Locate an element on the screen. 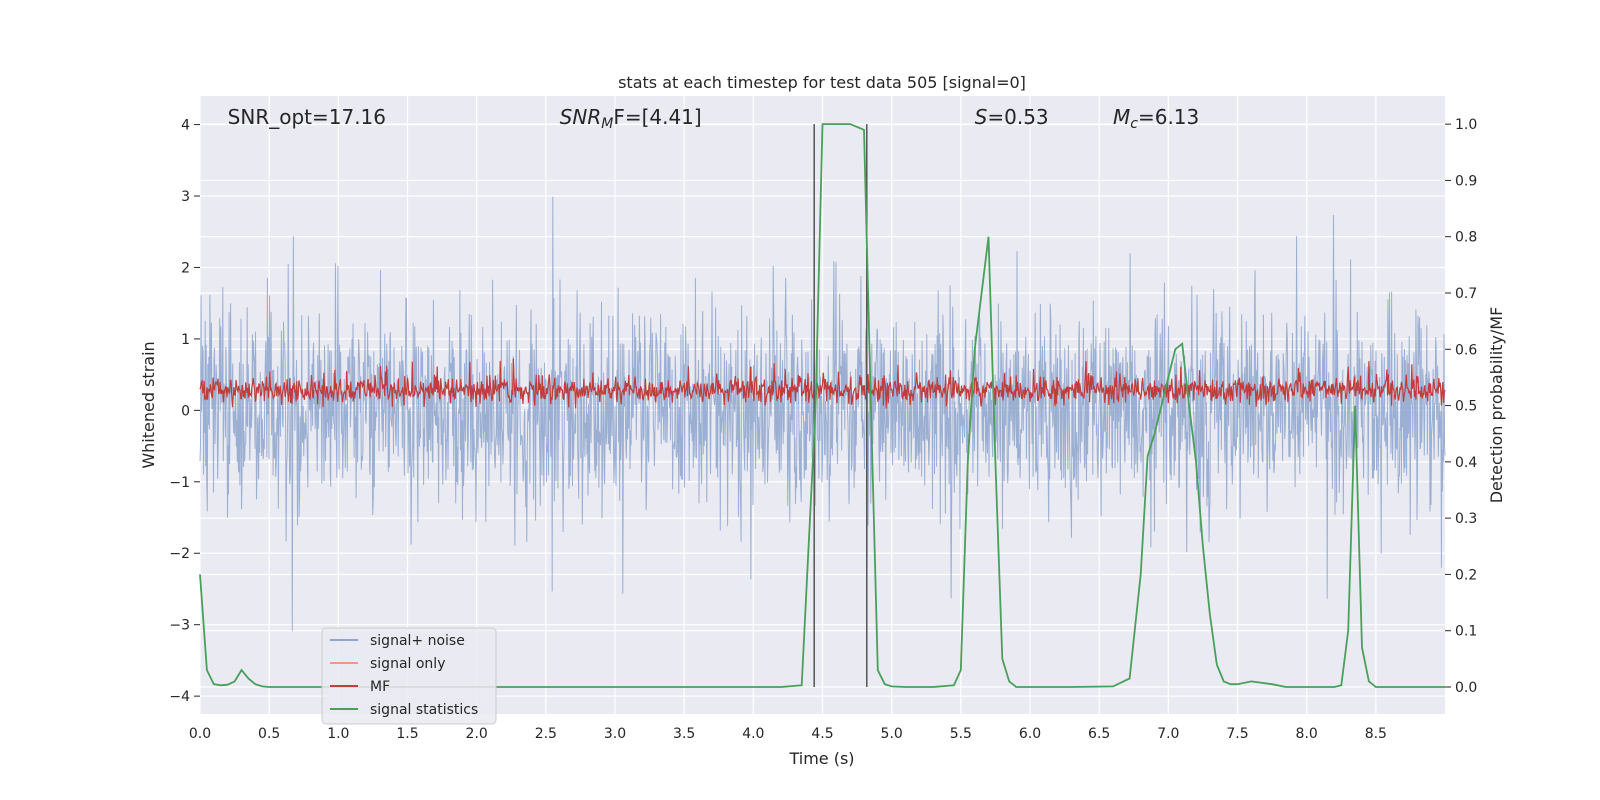 The image size is (1600, 800). x-tick-label-9: 4.5 is located at coordinates (822, 734).